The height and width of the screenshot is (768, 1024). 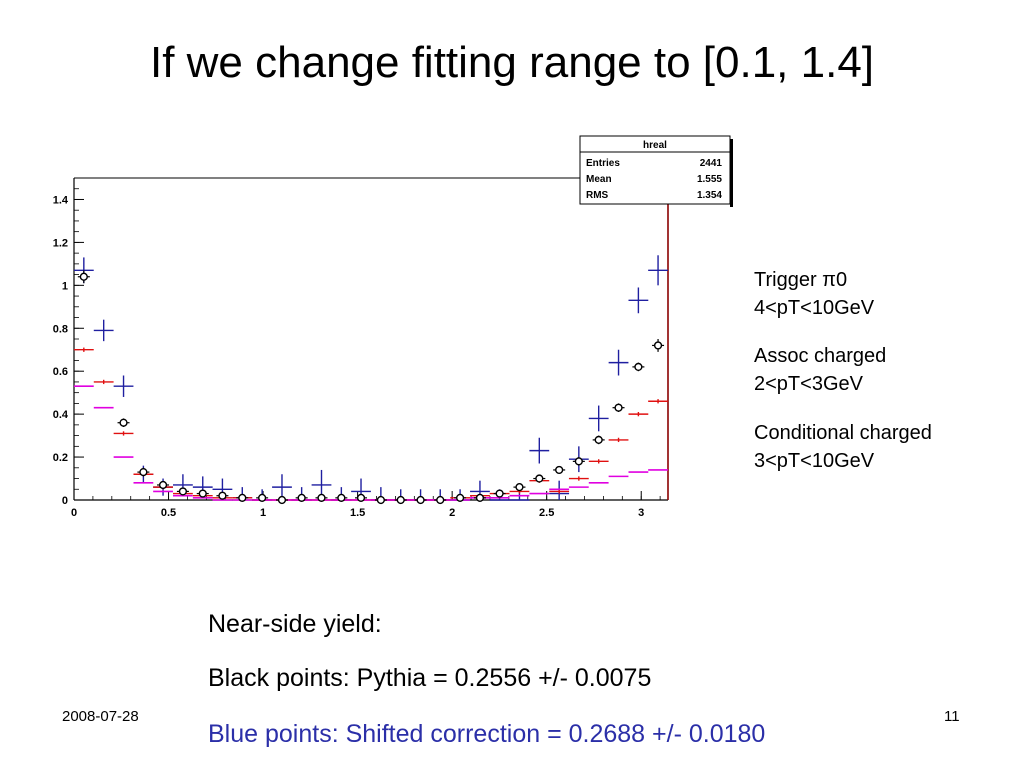 I want to click on stats-box-frame, so click(x=655, y=170).